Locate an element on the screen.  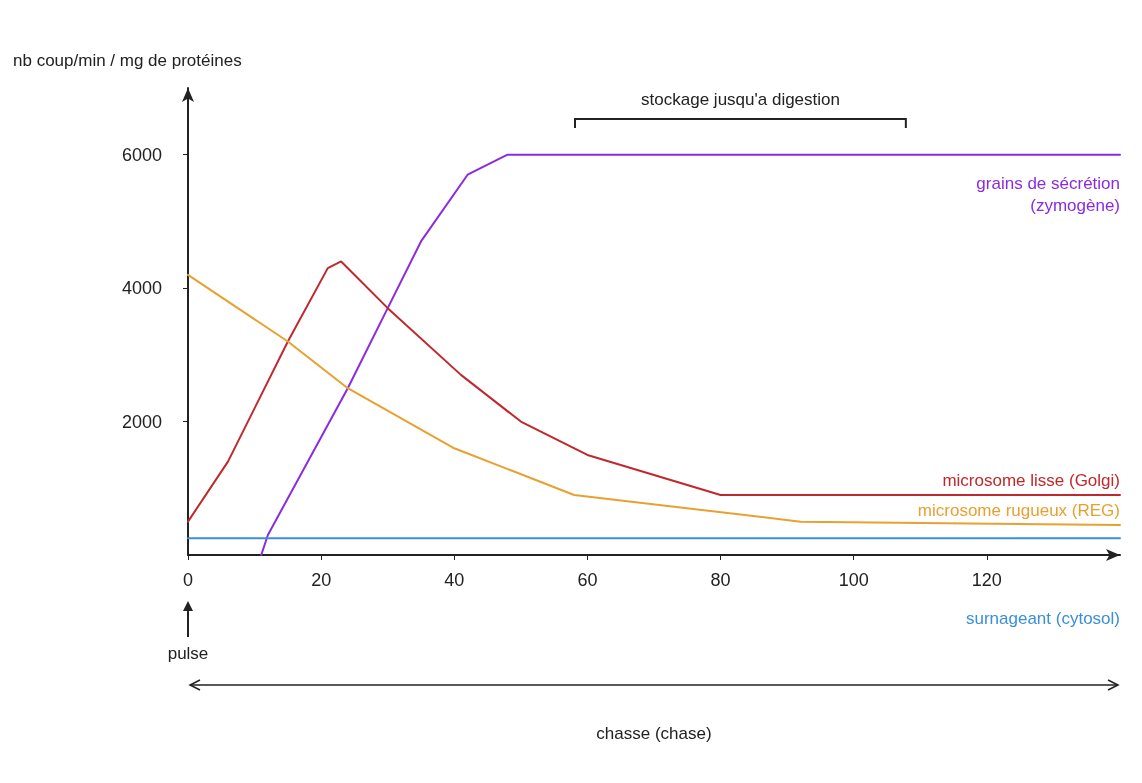
series-label: microsome rugueux (REG) is located at coordinates (1018, 511).